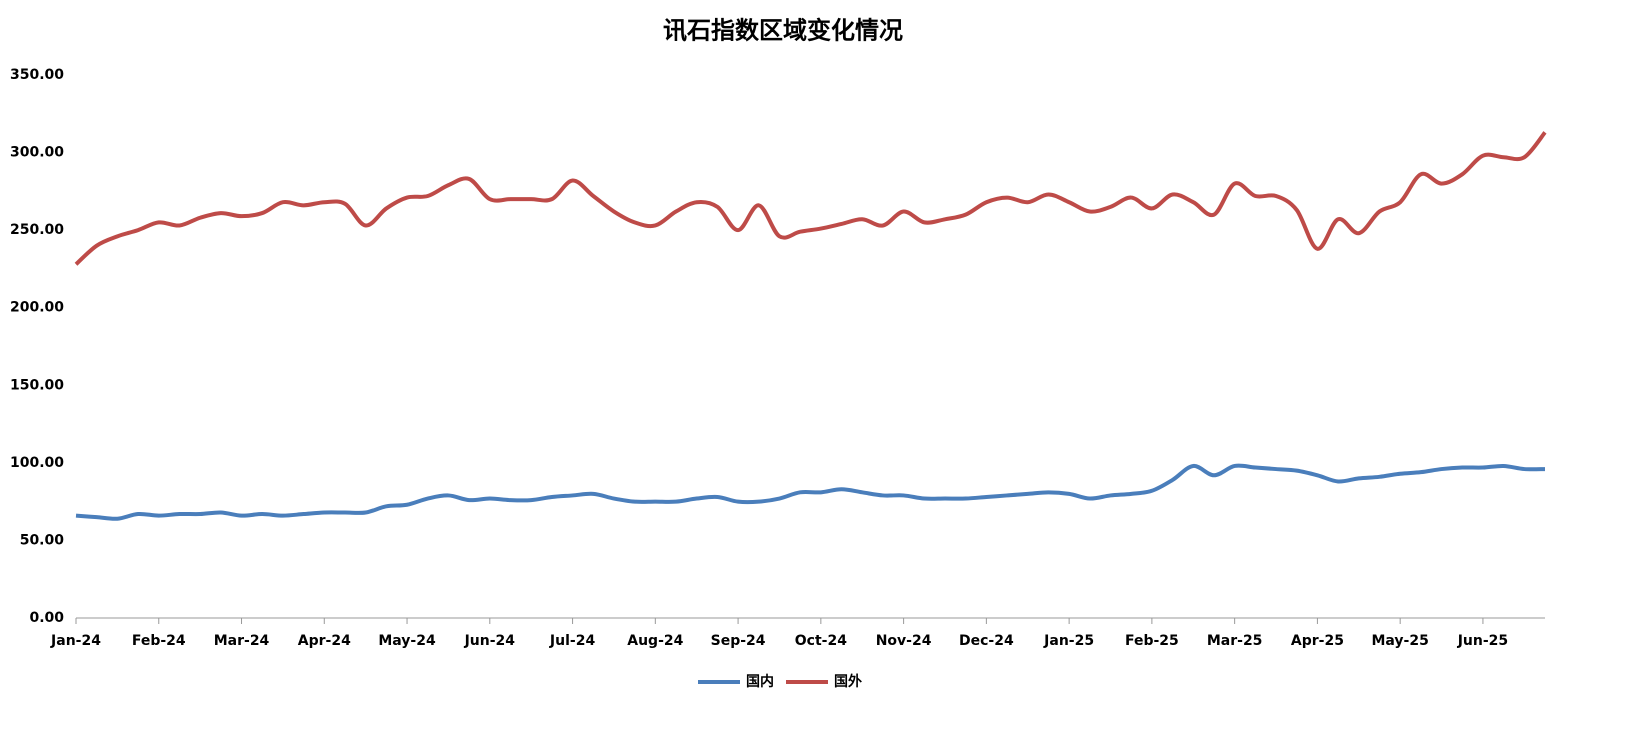 This screenshot has width=1652, height=749. What do you see at coordinates (848, 681) in the screenshot?
I see `legend-label: 国外` at bounding box center [848, 681].